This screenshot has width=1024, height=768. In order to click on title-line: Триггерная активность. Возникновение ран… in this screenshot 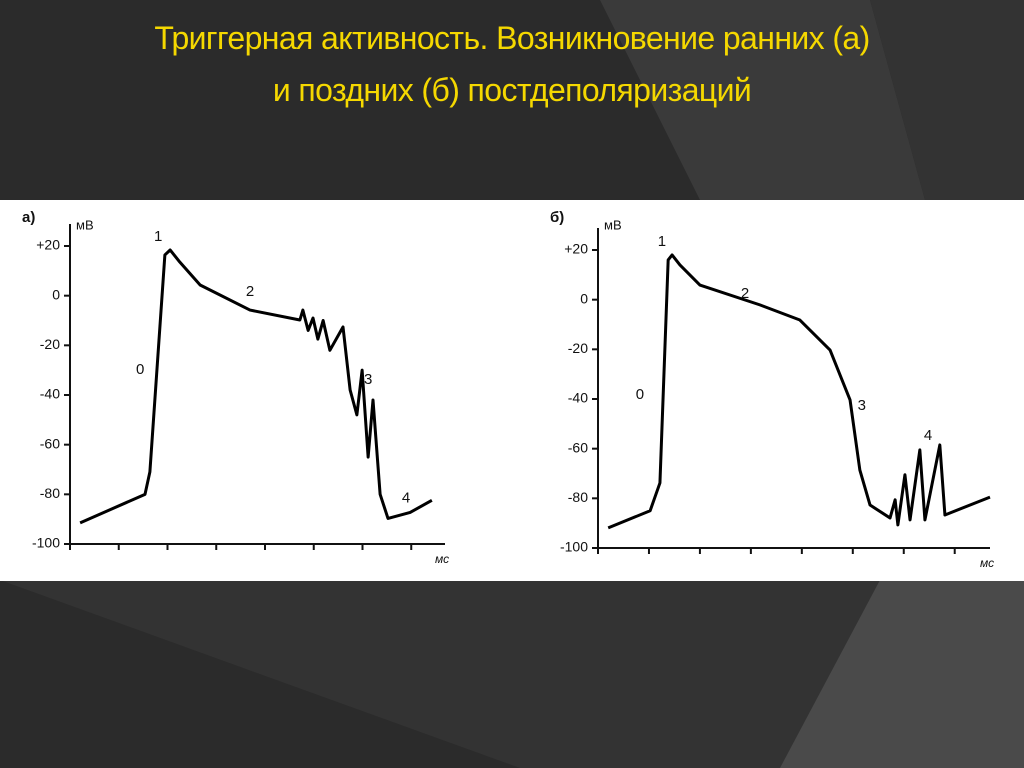, I will do `click(512, 38)`.